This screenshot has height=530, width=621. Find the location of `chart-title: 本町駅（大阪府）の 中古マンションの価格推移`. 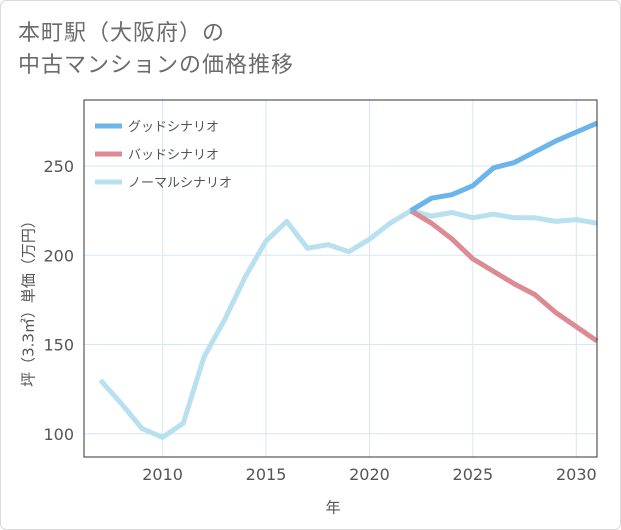

chart-title: 本町駅（大阪府）の 中古マンションの価格推移 is located at coordinates (156, 50).